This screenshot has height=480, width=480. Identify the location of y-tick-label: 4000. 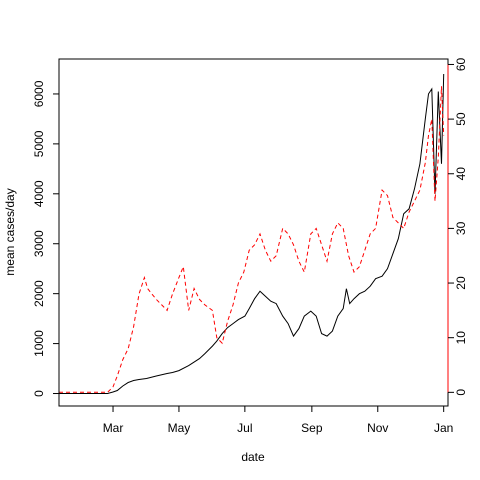
(39, 193).